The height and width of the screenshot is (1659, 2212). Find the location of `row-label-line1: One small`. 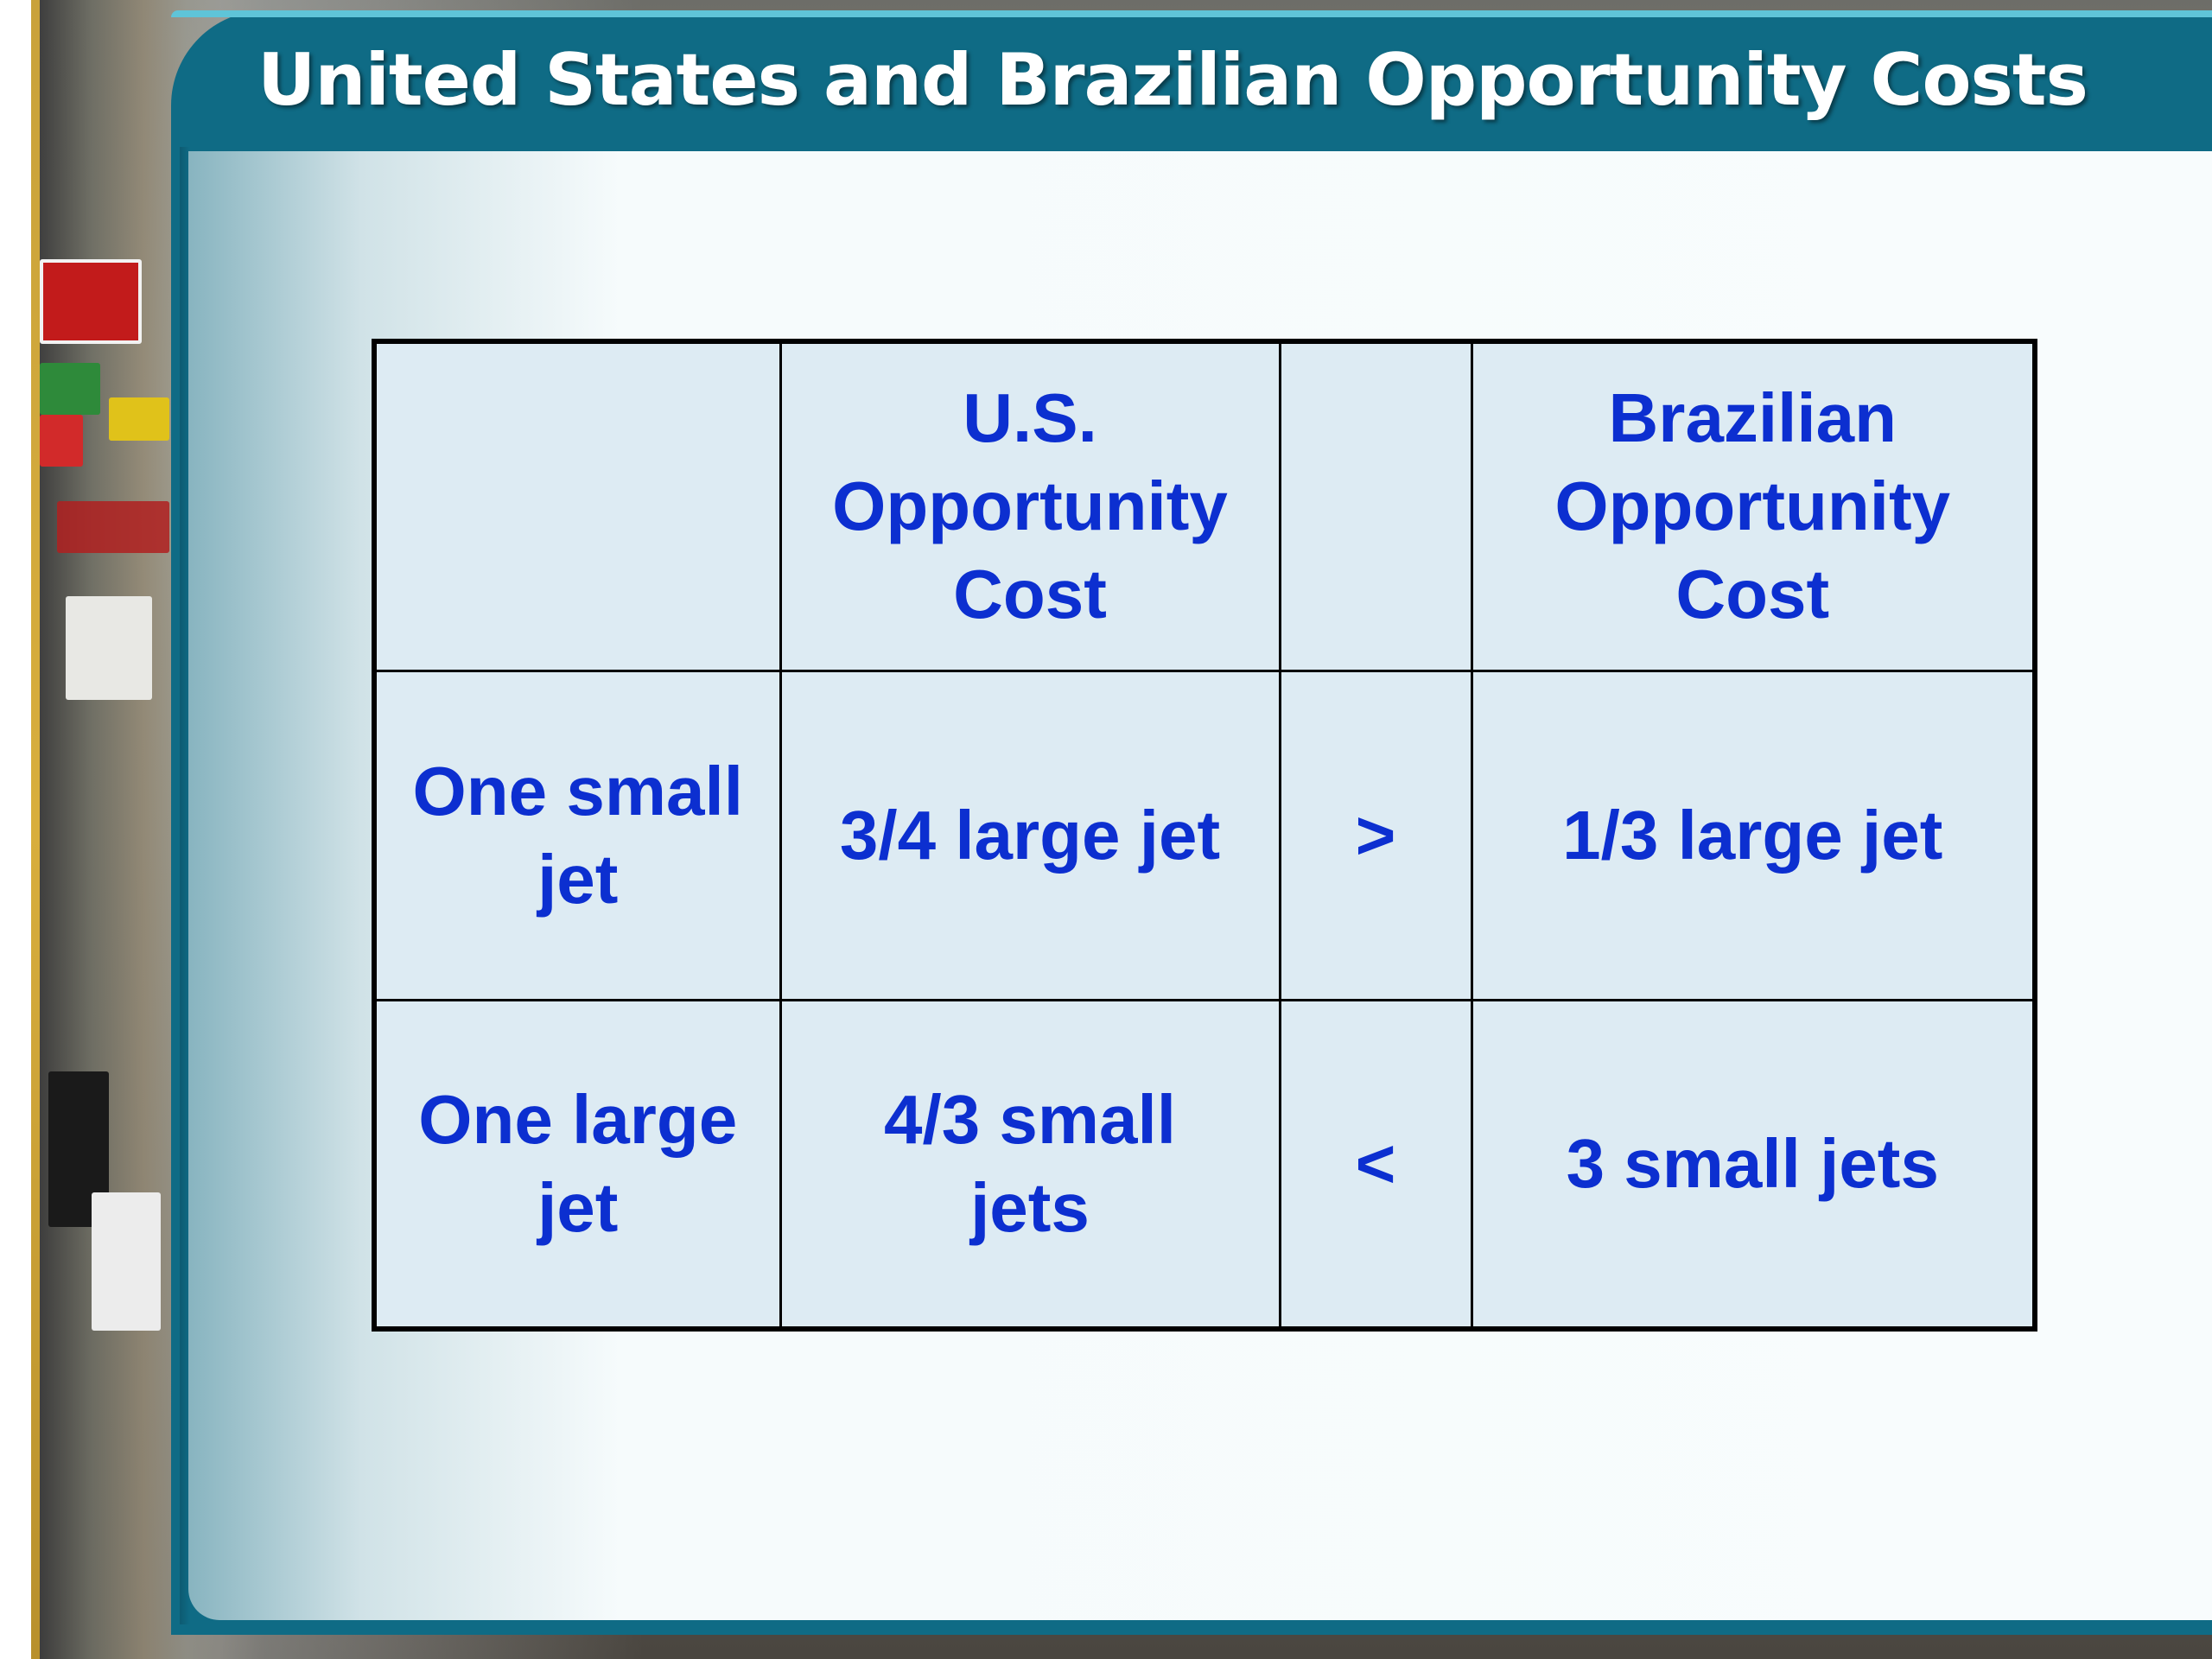

row-label-line1: One small is located at coordinates (577, 791).